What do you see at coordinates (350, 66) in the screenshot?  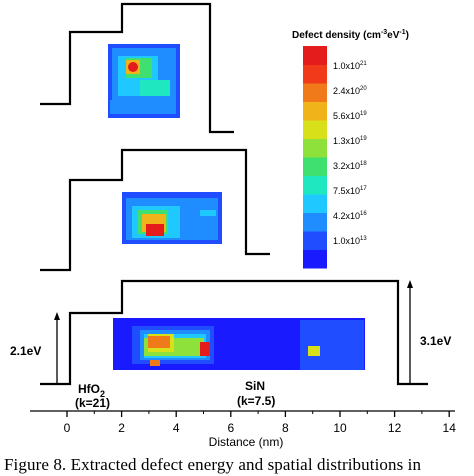 I see `legend-tick-label: 1.0x1021` at bounding box center [350, 66].